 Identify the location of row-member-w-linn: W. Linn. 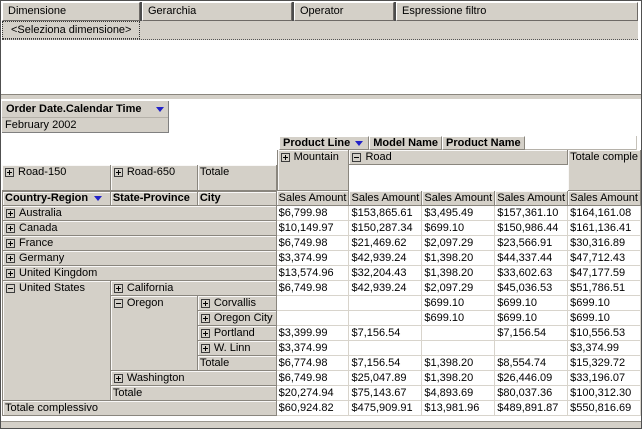
(237, 348).